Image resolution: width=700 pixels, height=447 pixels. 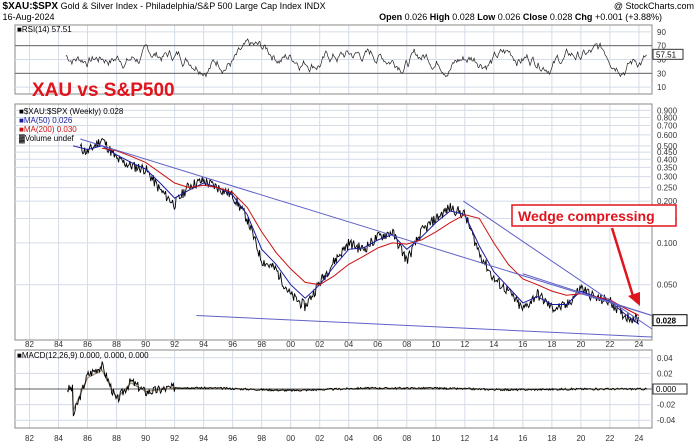 What do you see at coordinates (586, 216) in the screenshot?
I see `wedge-callout-text: Wedge compressing` at bounding box center [586, 216].